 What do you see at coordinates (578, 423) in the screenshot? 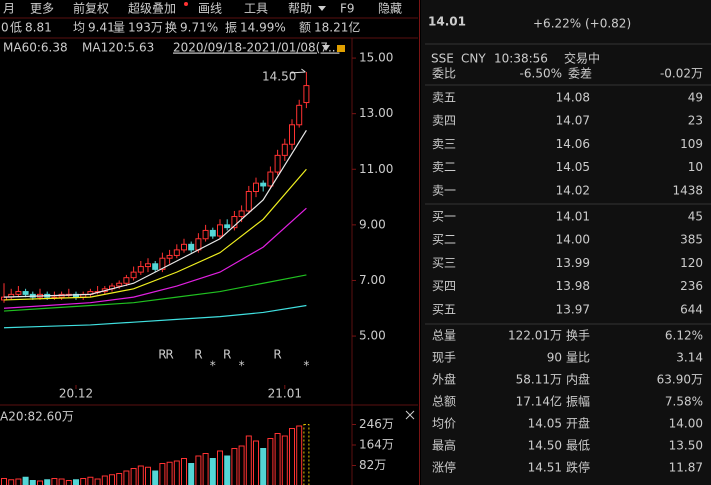
I see `stat-label: 开盘` at bounding box center [578, 423].